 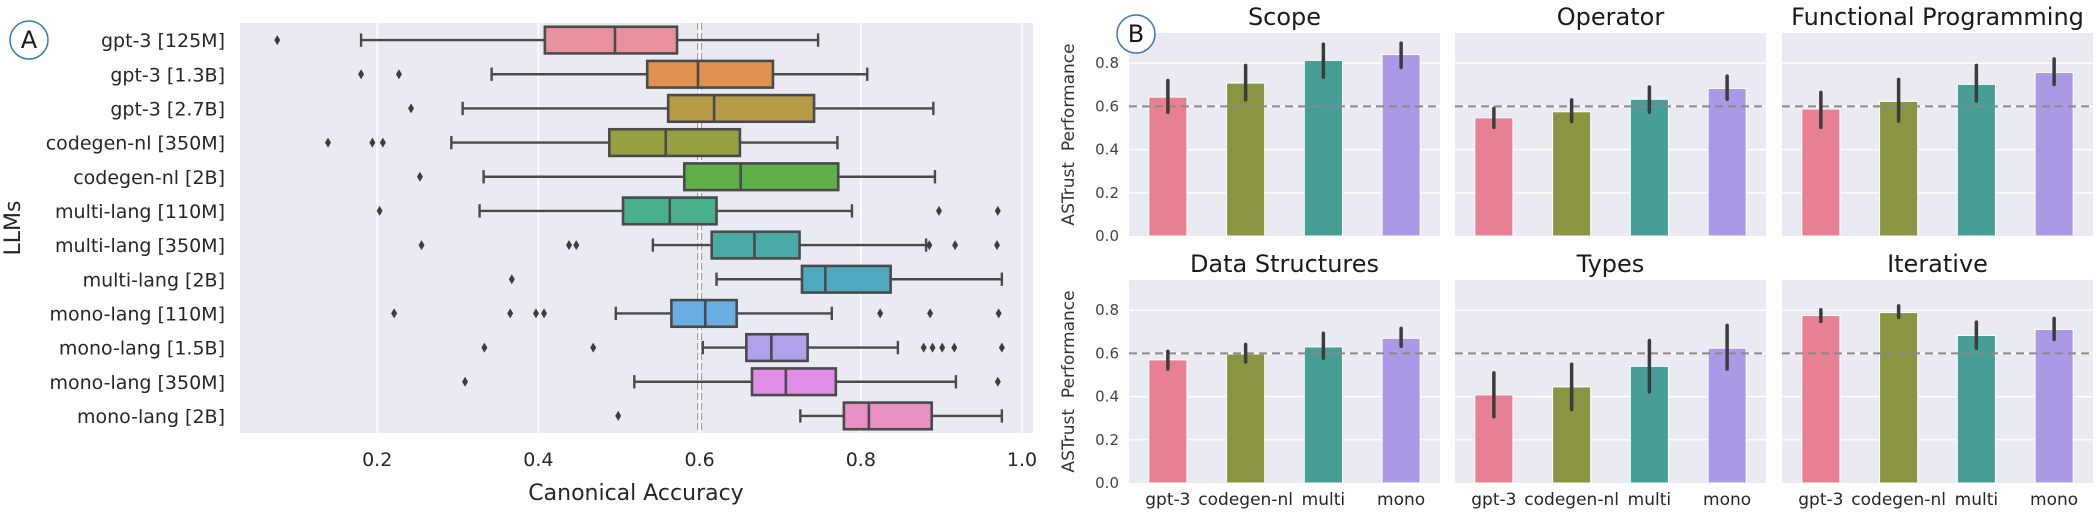 I want to click on box-gpt-3-2-7b, so click(x=671, y=108).